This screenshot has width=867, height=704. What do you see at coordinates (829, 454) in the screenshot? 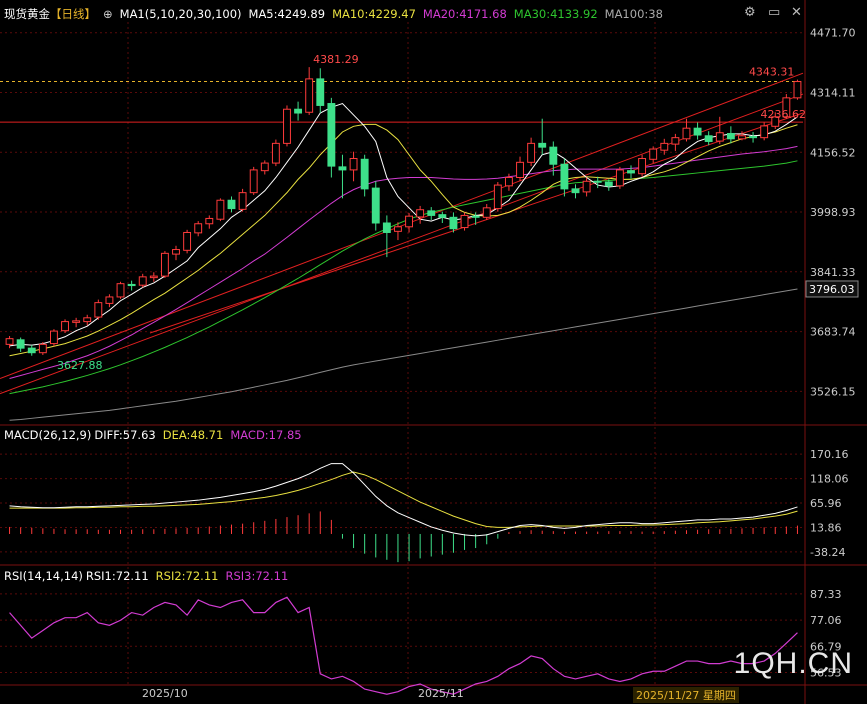
I see `macd-tick-label: 170.16` at bounding box center [829, 454].